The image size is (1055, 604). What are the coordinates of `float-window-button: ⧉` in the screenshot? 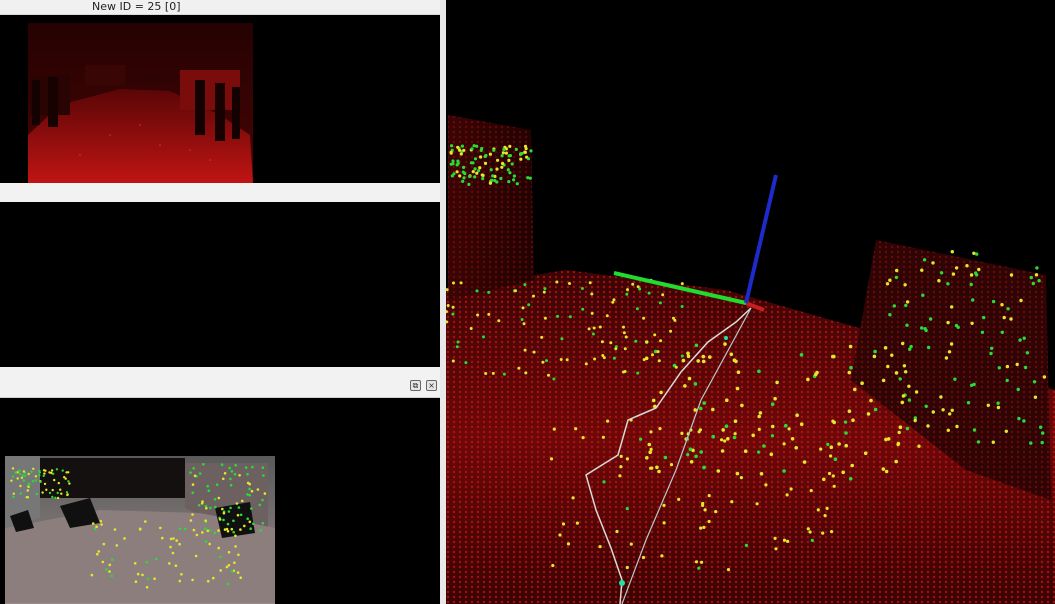 It's located at (415, 385).